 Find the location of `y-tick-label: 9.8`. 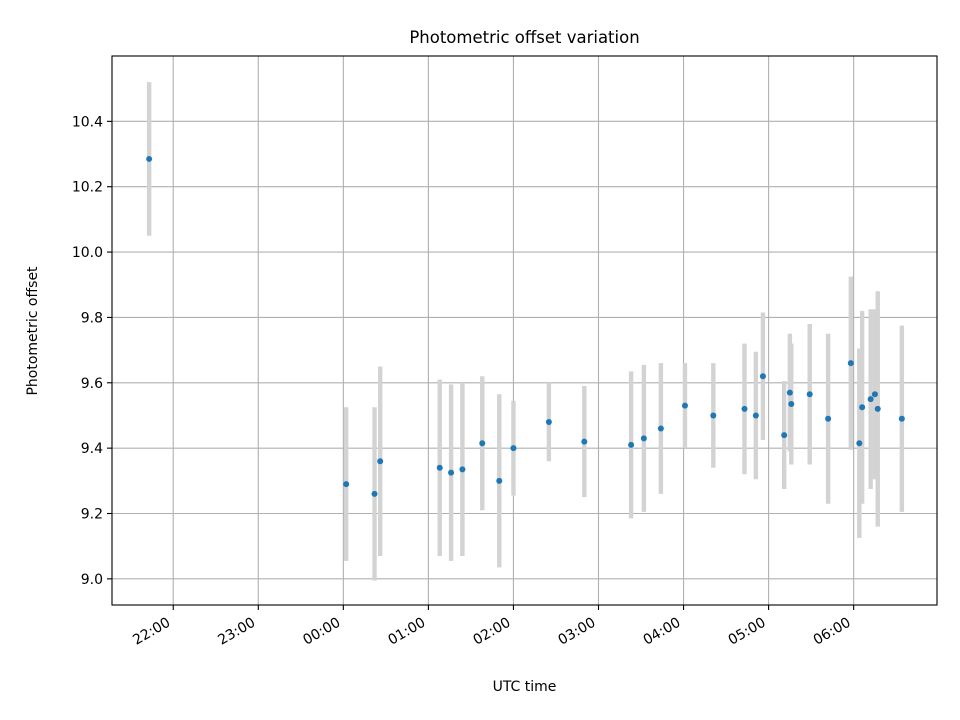

y-tick-label: 9.8 is located at coordinates (92, 318).